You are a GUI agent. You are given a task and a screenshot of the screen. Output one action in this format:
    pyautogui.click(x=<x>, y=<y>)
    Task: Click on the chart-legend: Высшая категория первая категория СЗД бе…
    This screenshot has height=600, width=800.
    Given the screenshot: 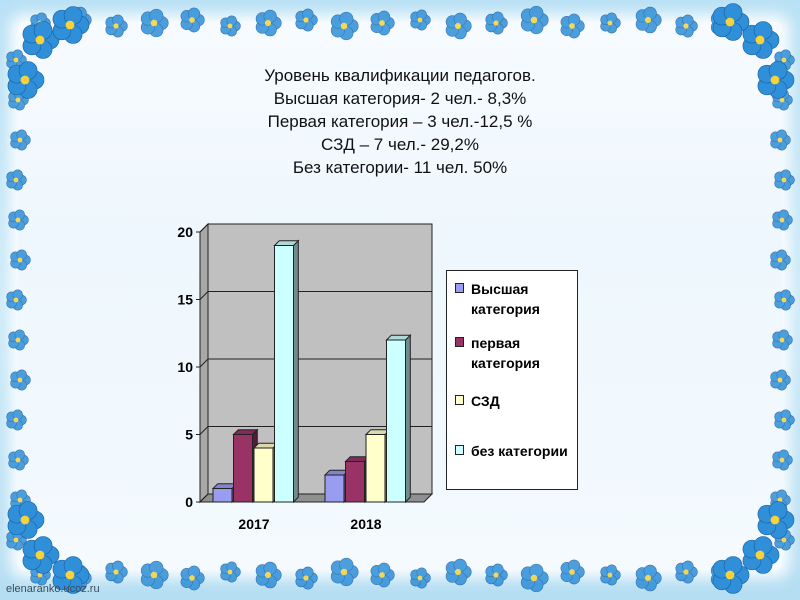 What is the action you would take?
    pyautogui.click(x=512, y=380)
    